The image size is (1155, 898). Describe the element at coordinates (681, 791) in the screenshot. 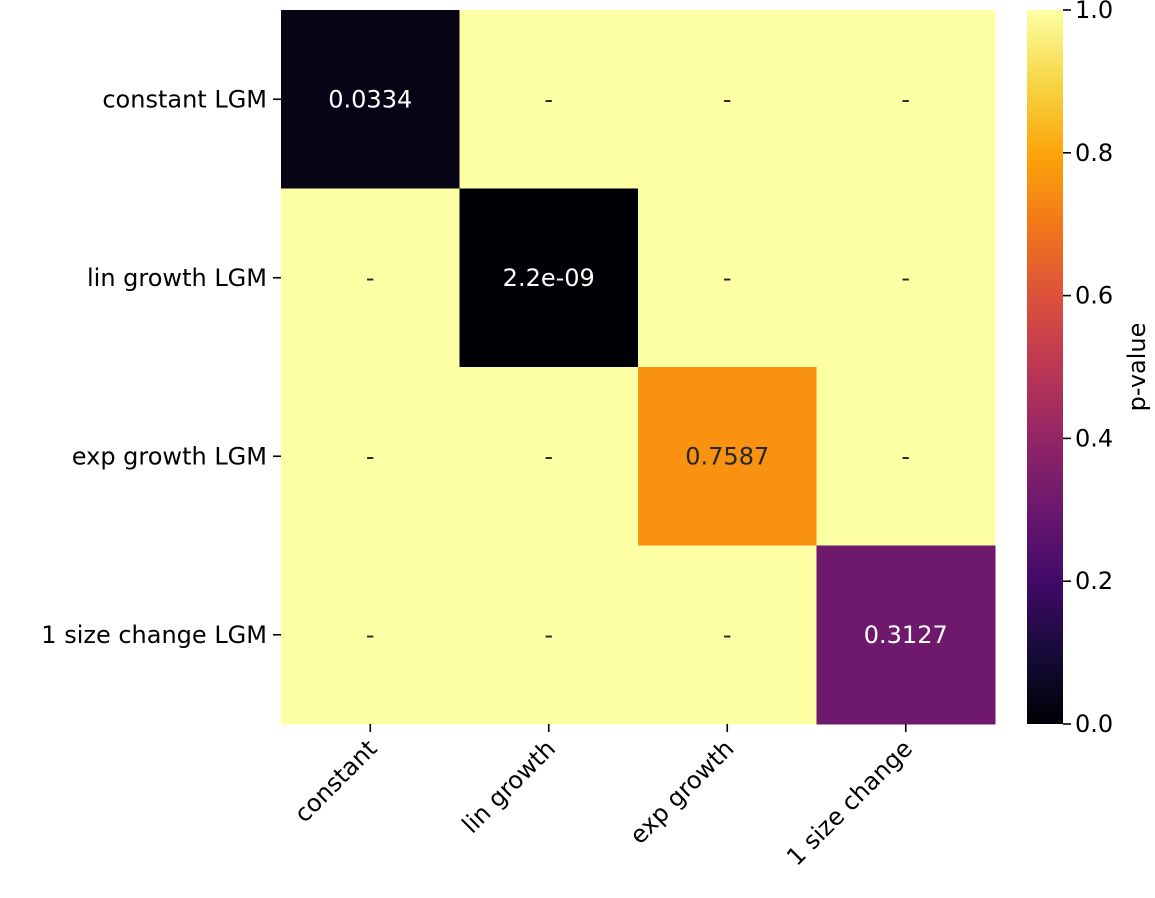

I see `x-tick-label-2: exp growth` at that location.